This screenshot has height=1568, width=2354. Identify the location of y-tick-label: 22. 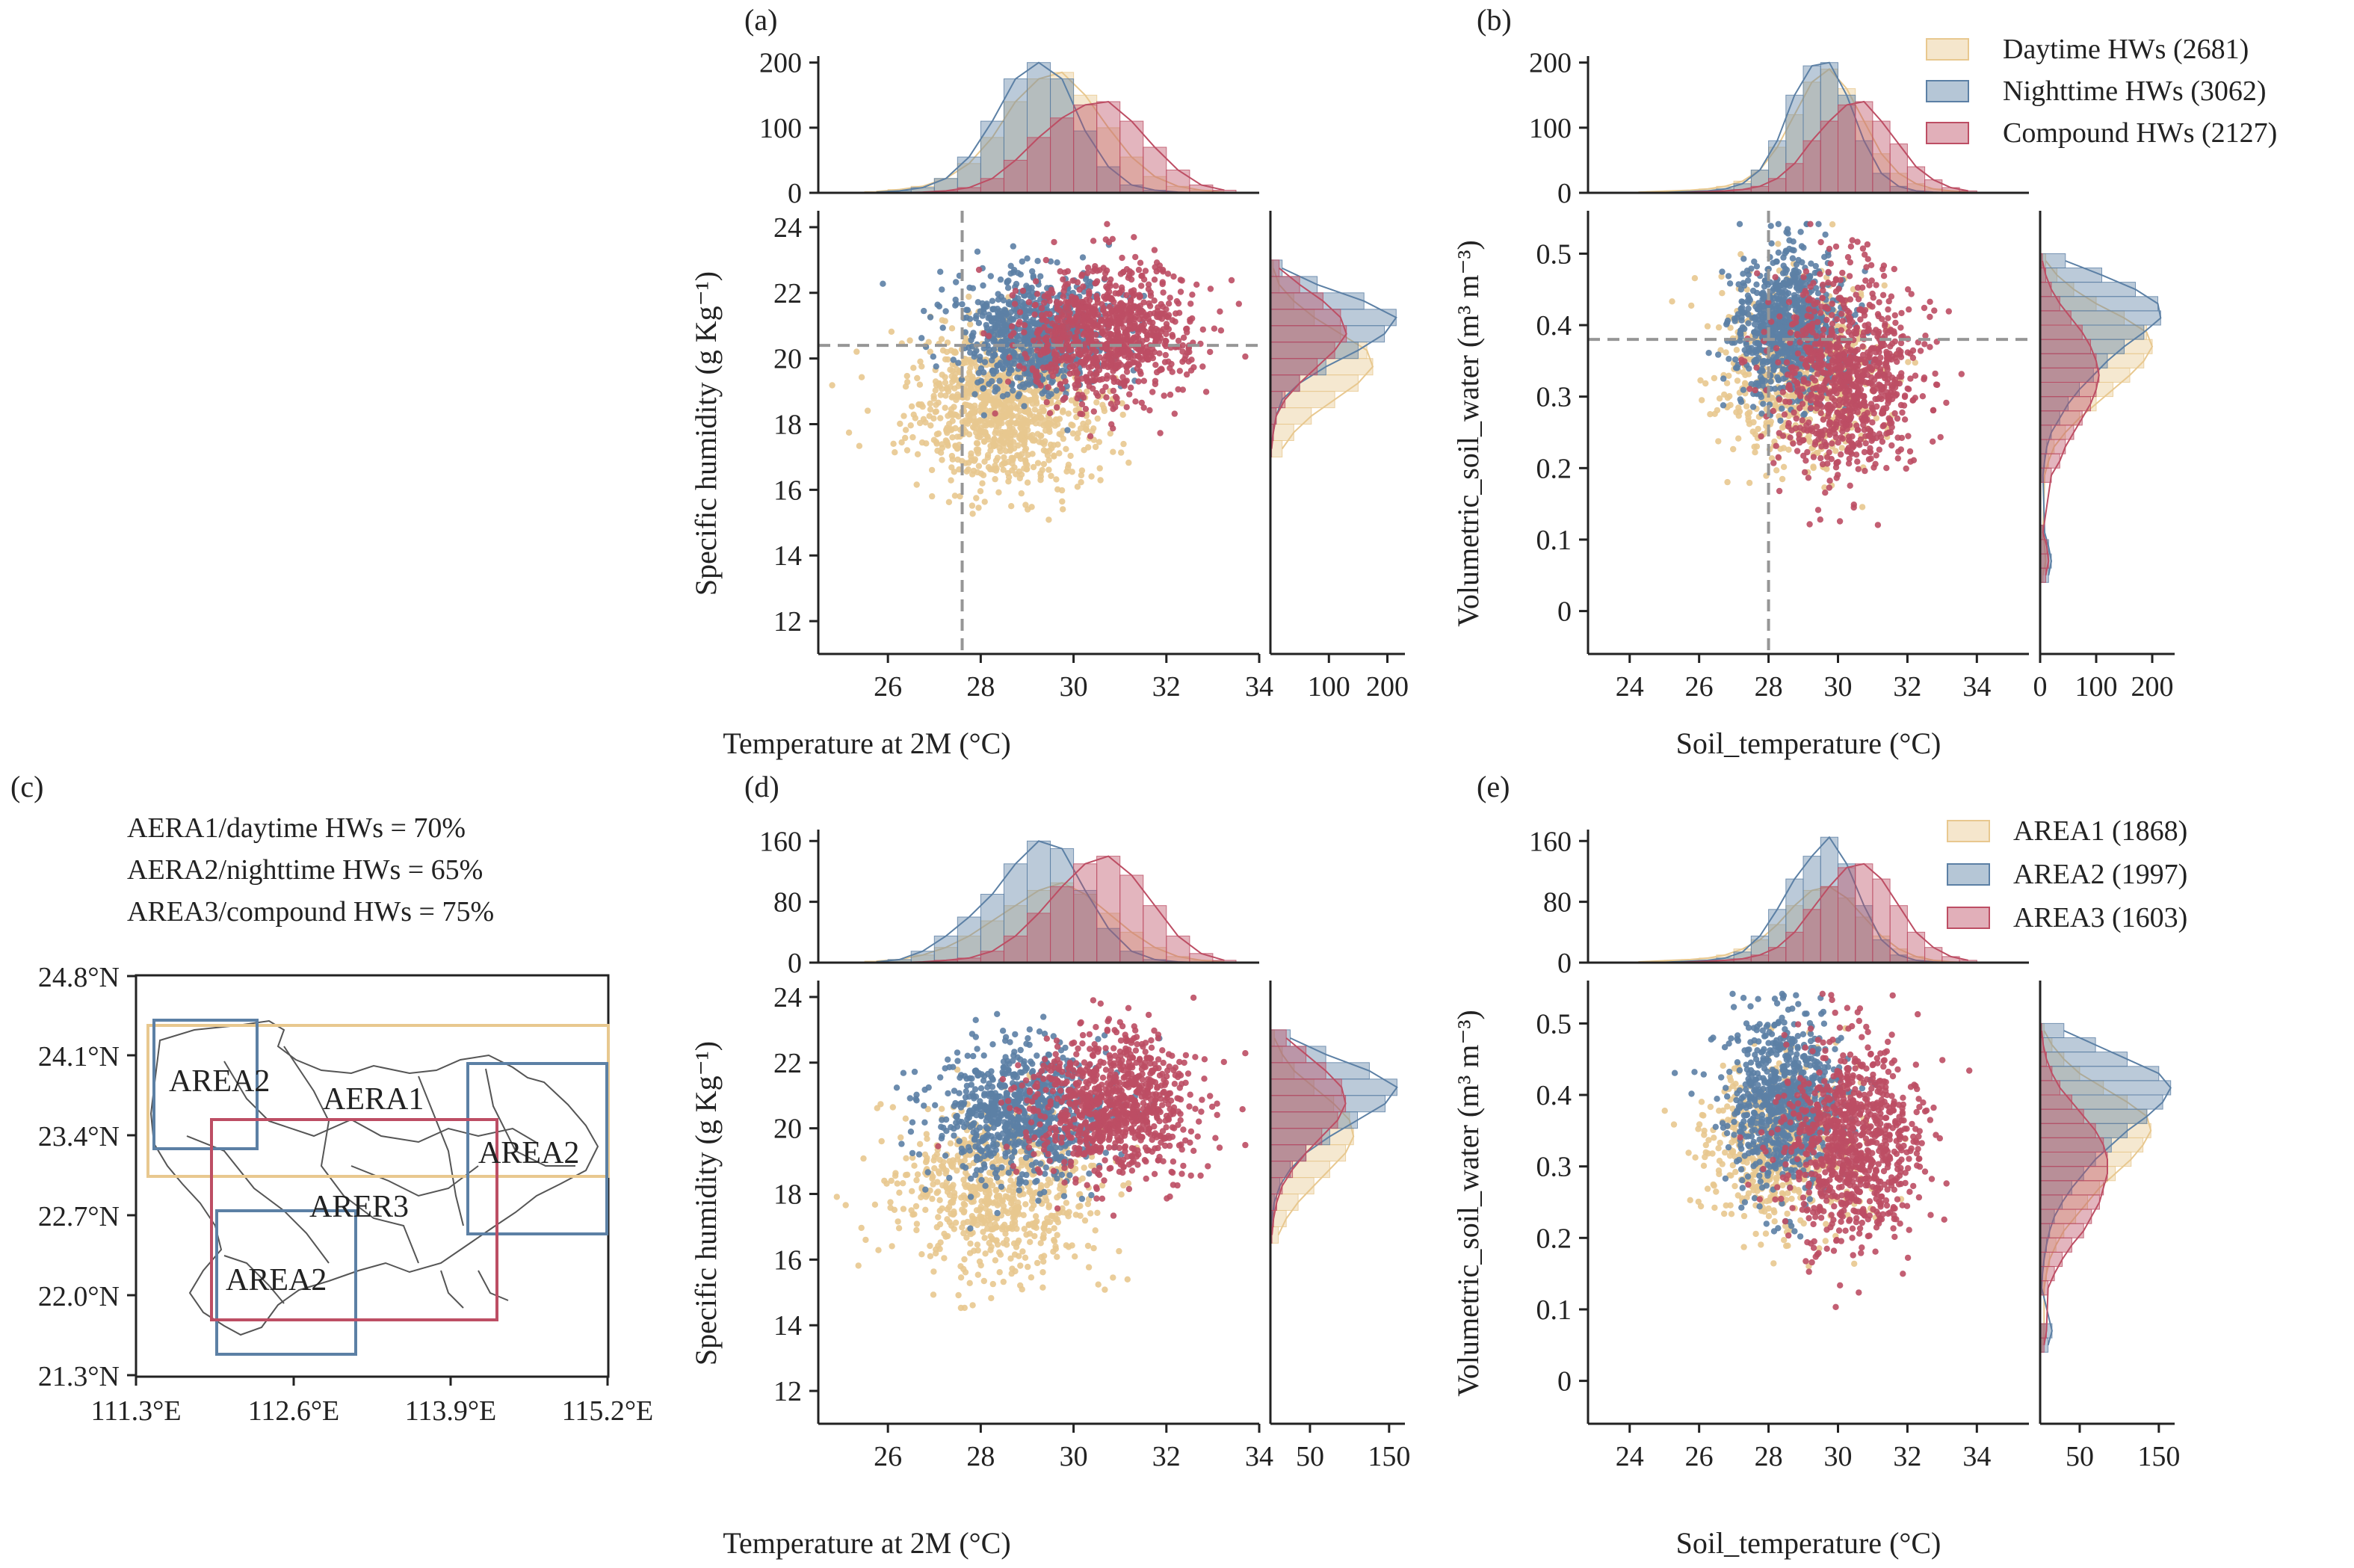
(787, 293).